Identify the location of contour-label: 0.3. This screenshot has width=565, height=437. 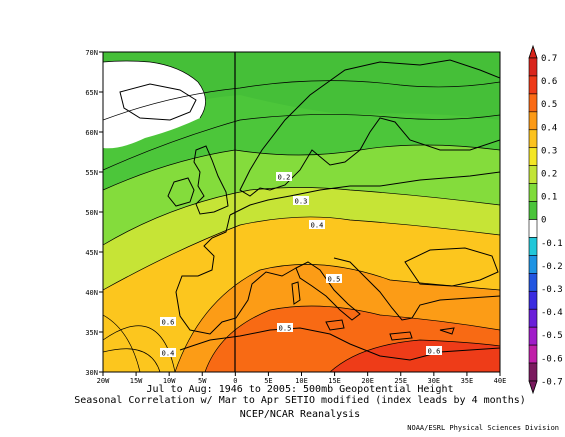
(301, 202).